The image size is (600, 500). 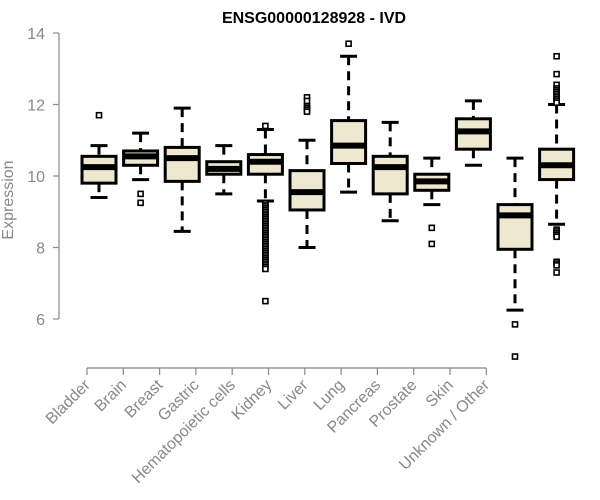 I want to click on box-liver, so click(x=349, y=117).